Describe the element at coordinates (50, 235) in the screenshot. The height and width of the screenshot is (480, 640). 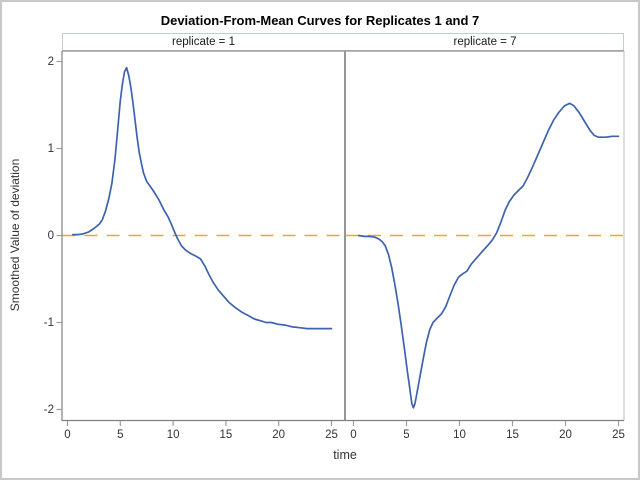
I see `y-tick-label: 0` at that location.